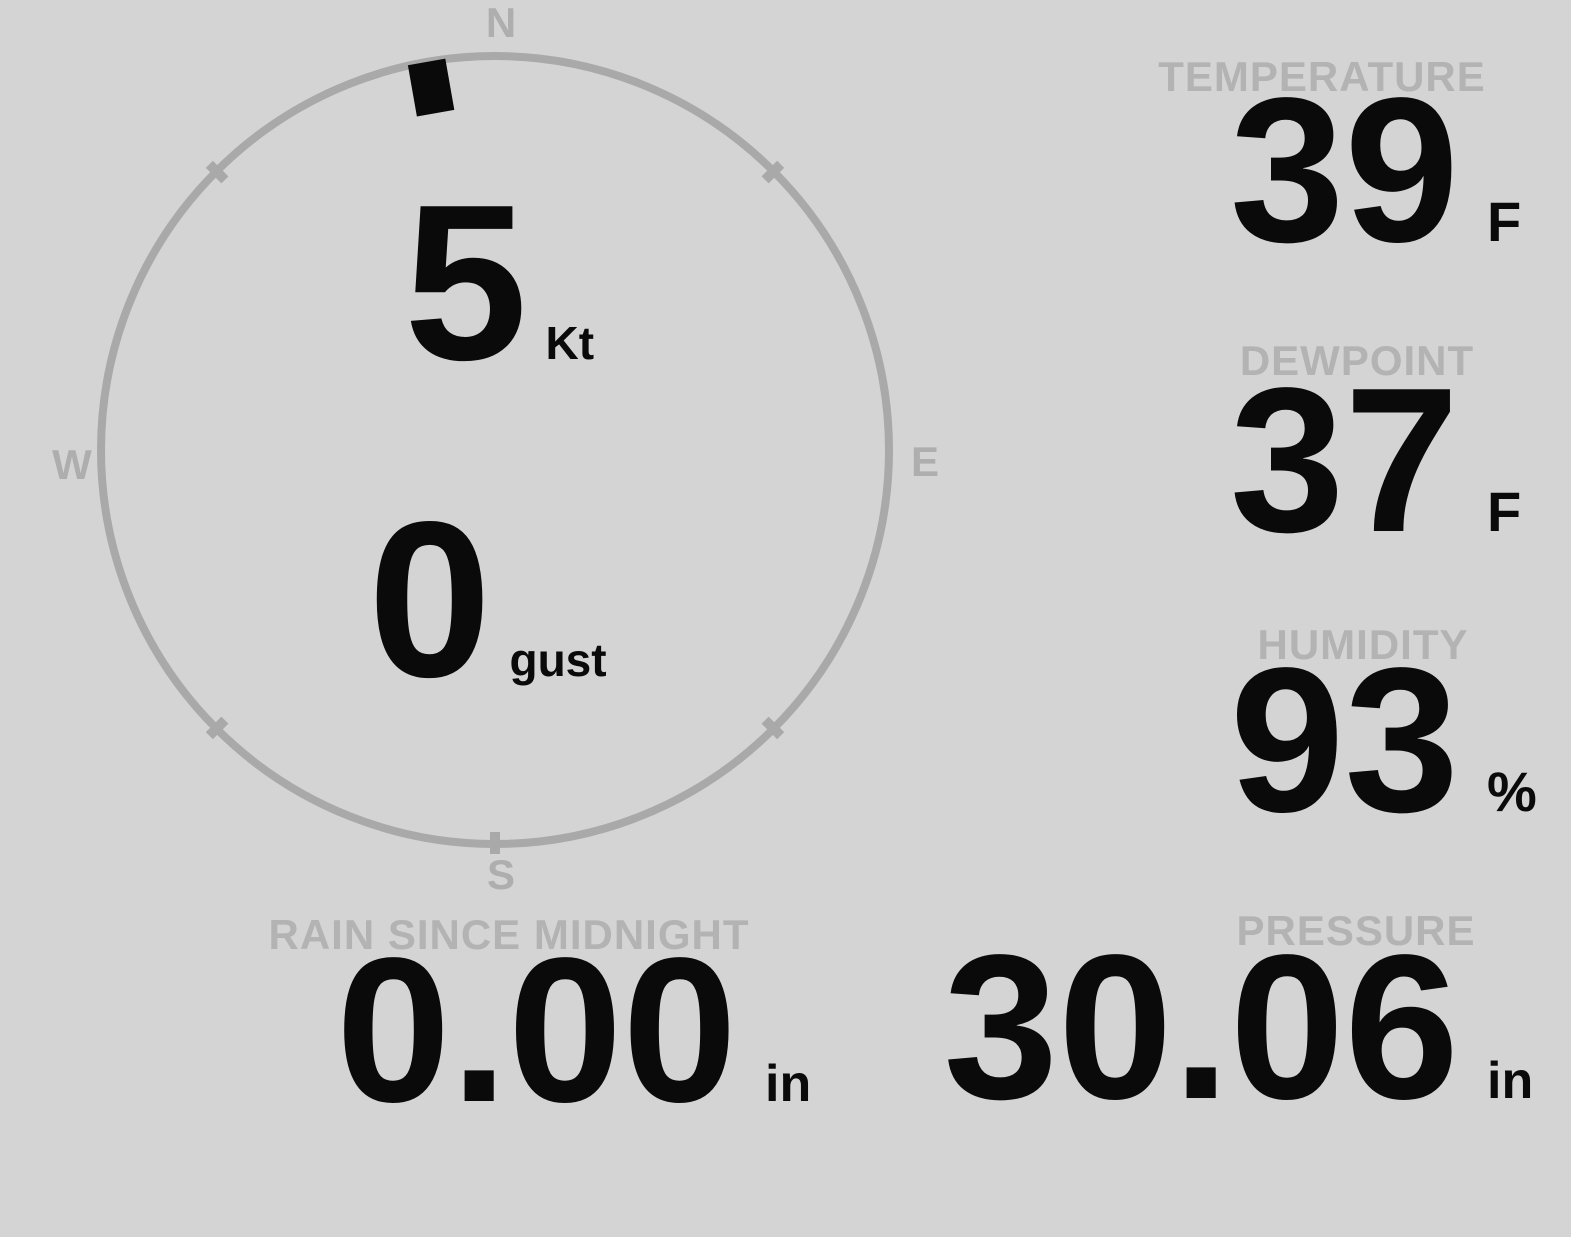  What do you see at coordinates (773, 172) in the screenshot?
I see `compass-tick-ne` at bounding box center [773, 172].